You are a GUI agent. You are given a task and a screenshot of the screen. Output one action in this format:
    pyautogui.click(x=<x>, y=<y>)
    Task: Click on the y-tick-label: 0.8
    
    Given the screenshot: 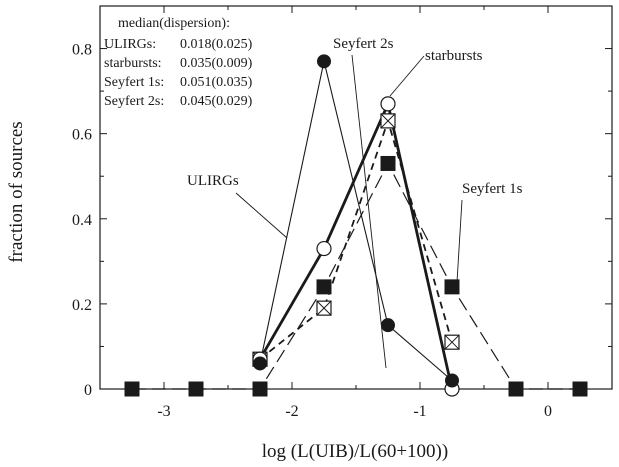 What is the action you would take?
    pyautogui.click(x=82, y=50)
    